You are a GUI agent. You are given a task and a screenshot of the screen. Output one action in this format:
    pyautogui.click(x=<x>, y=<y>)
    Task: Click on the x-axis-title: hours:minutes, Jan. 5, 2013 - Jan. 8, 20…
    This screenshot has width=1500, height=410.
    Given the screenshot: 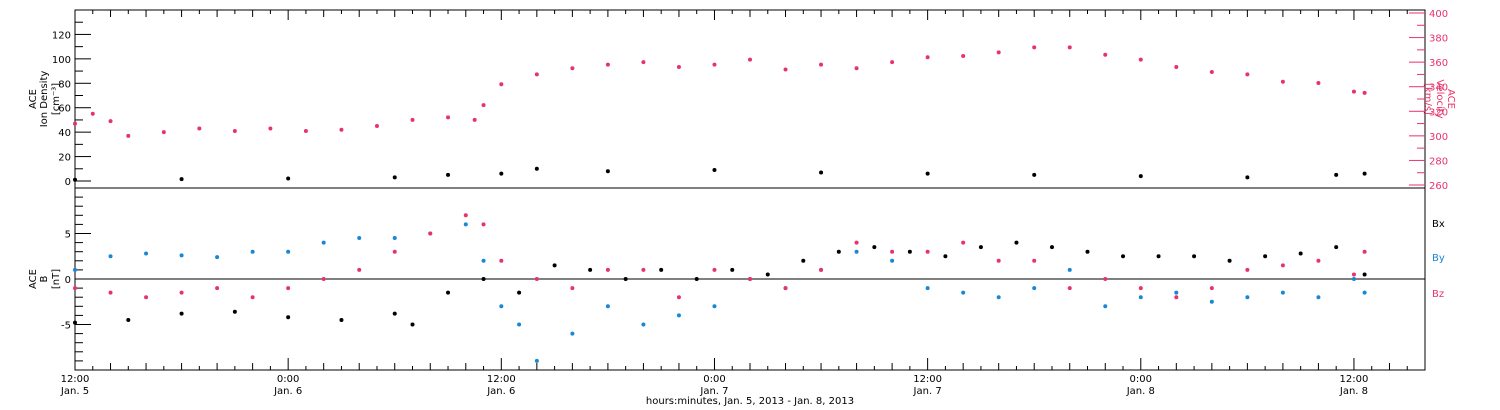 What is the action you would take?
    pyautogui.click(x=750, y=401)
    